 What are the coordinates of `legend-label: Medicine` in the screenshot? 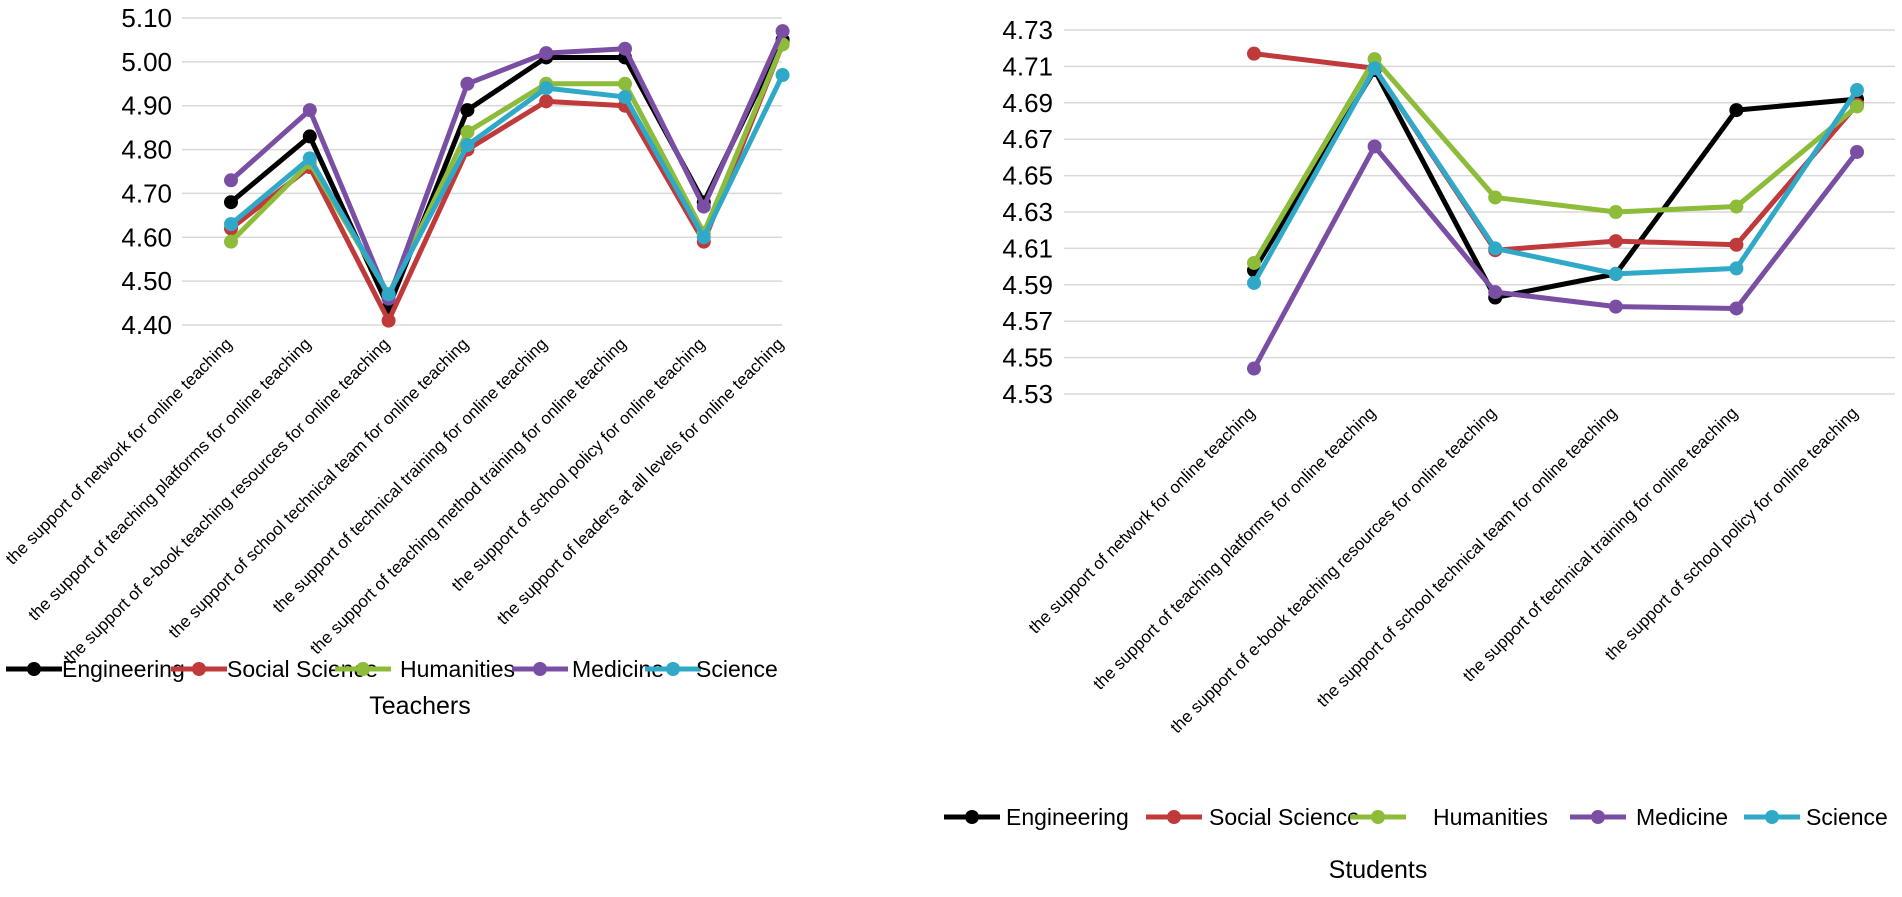 It's located at (1682, 817).